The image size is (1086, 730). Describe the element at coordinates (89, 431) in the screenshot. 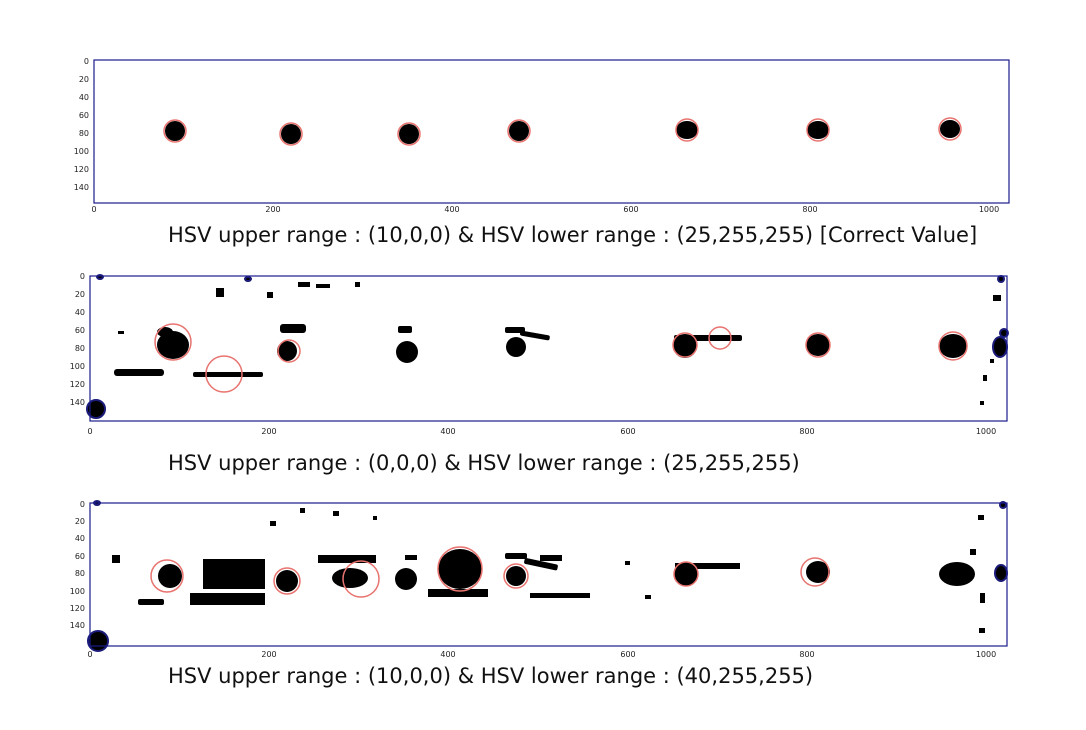

I see `x-tick-label: 0` at that location.